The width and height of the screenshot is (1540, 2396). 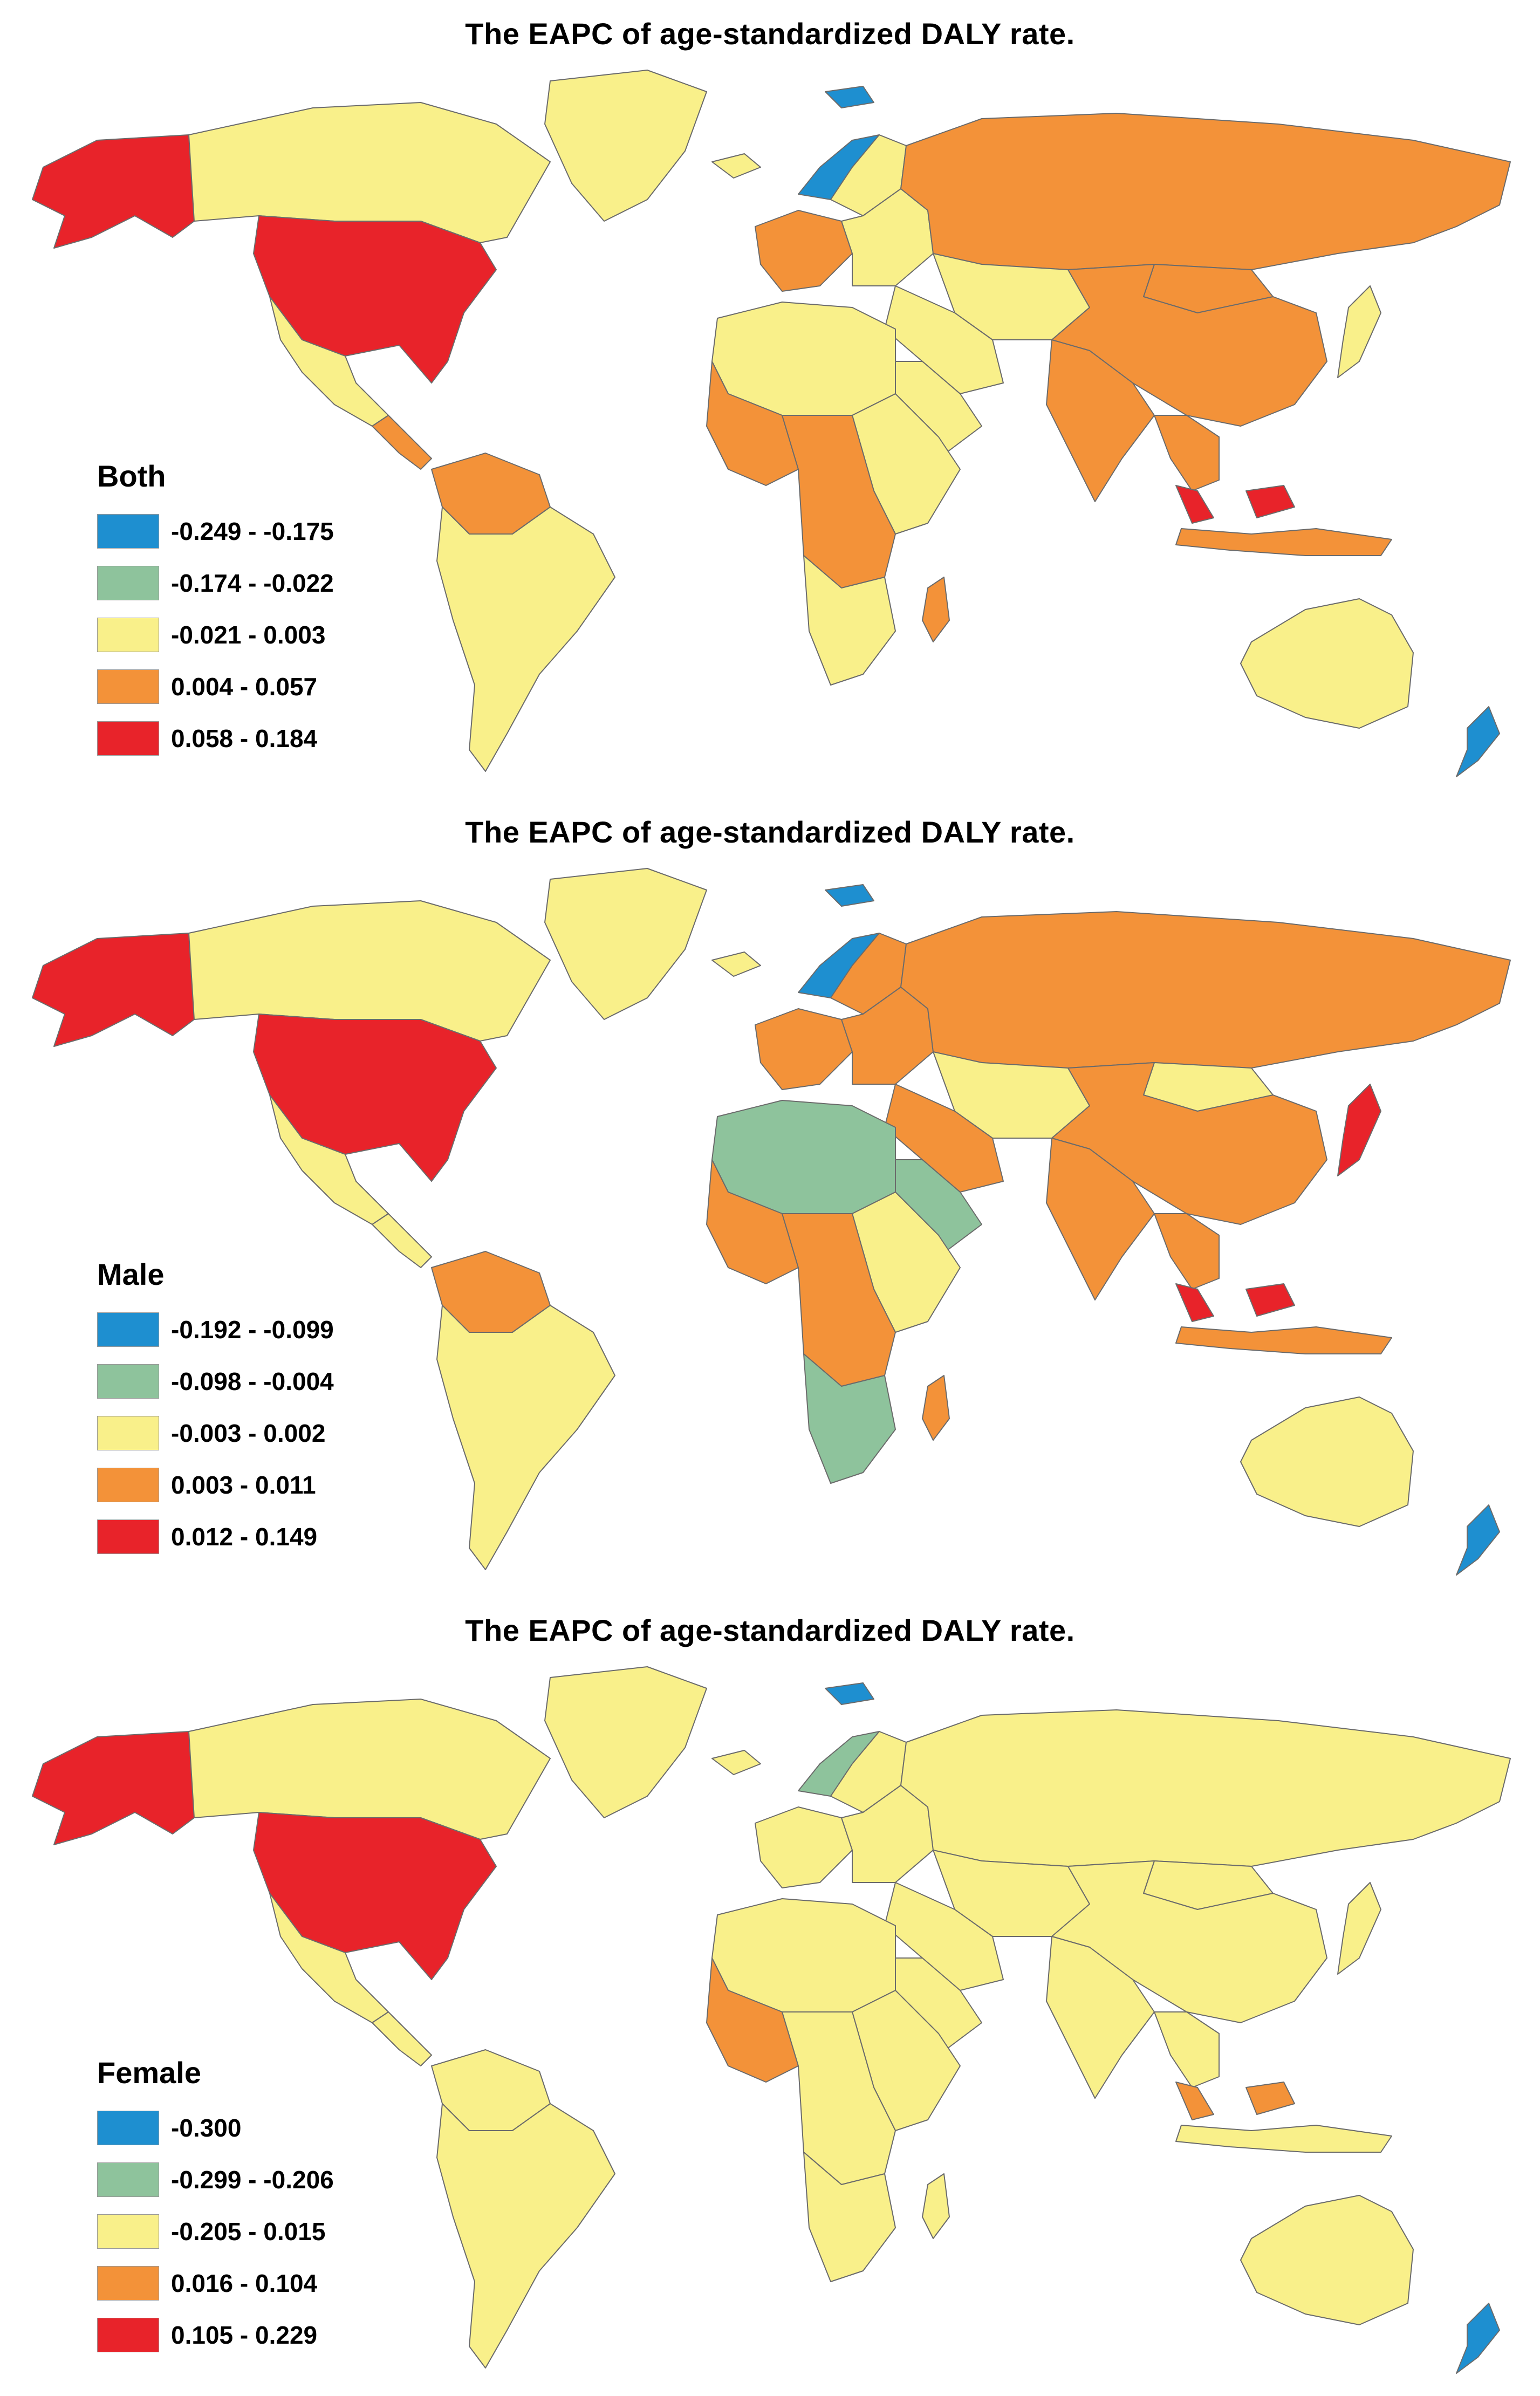 I want to click on legend-item: -0.249 - -0.175, so click(x=216, y=531).